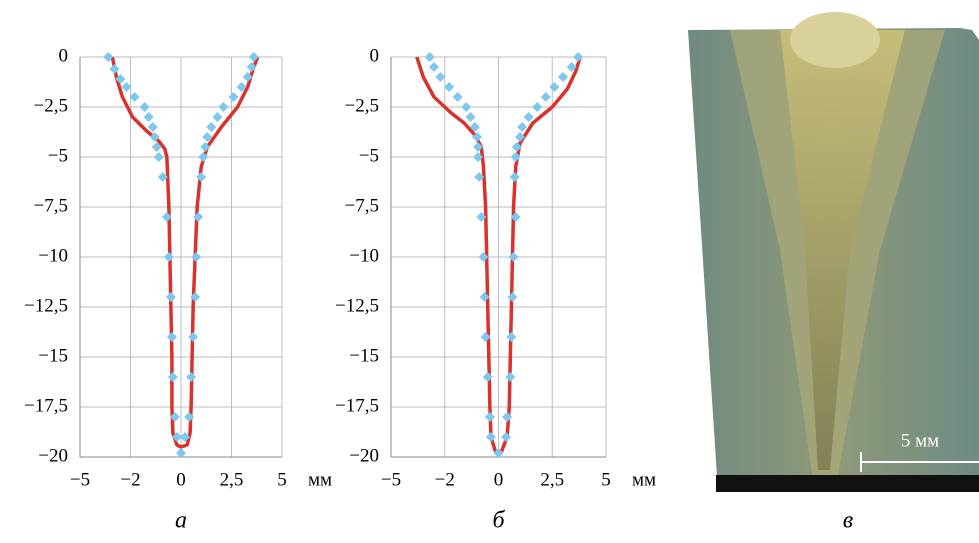  Describe the element at coordinates (185, 252) in the screenshot. I see `line` at that location.